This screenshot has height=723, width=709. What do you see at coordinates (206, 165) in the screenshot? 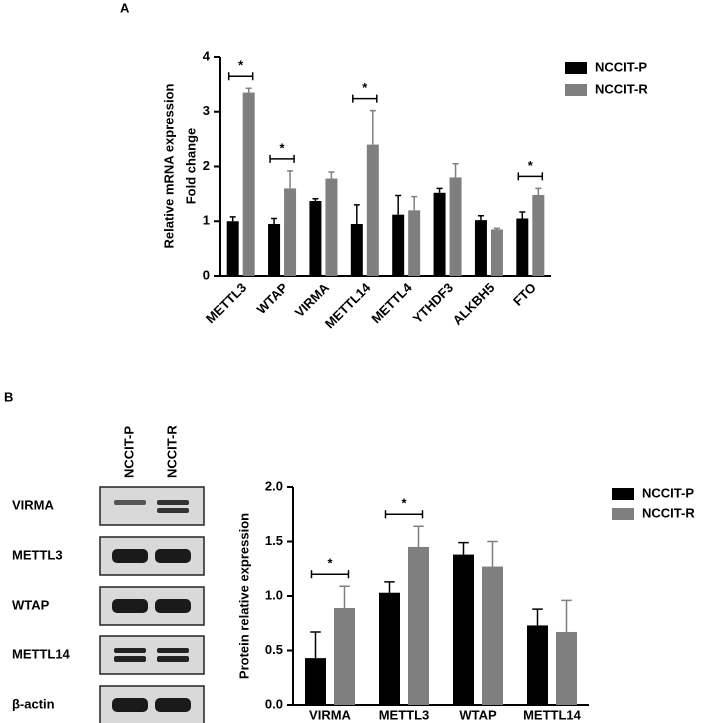
I see `y-tick-label: 2` at bounding box center [206, 165].